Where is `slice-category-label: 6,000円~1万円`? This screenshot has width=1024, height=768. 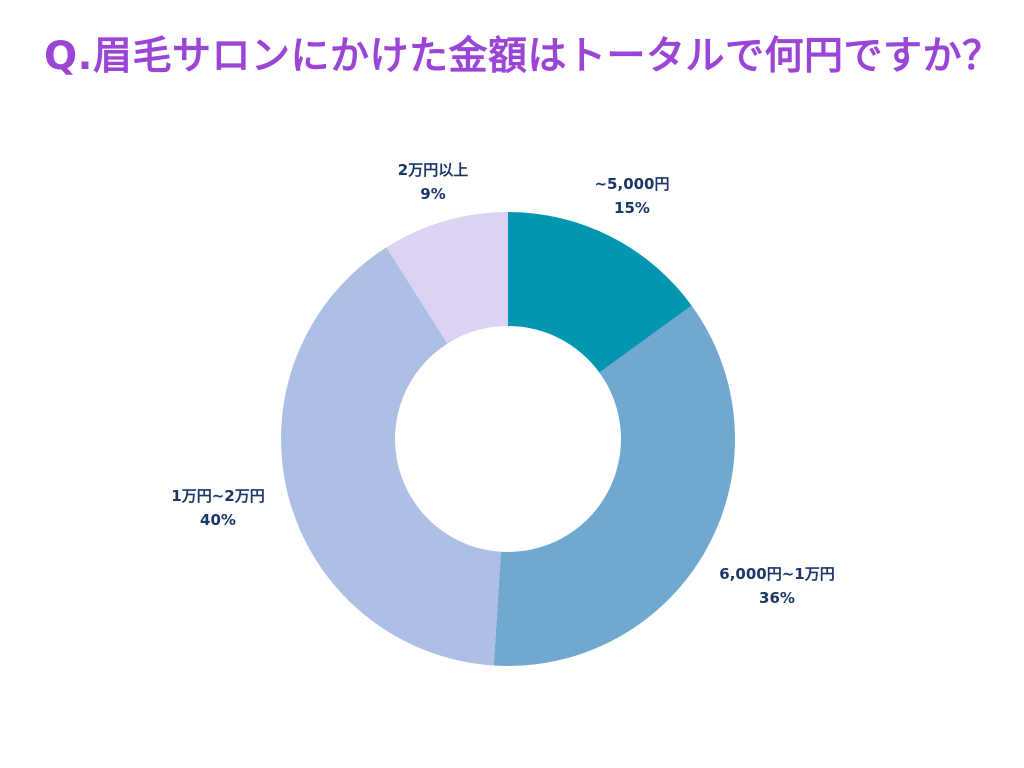
slice-category-label: 6,000円~1万円 is located at coordinates (776, 574).